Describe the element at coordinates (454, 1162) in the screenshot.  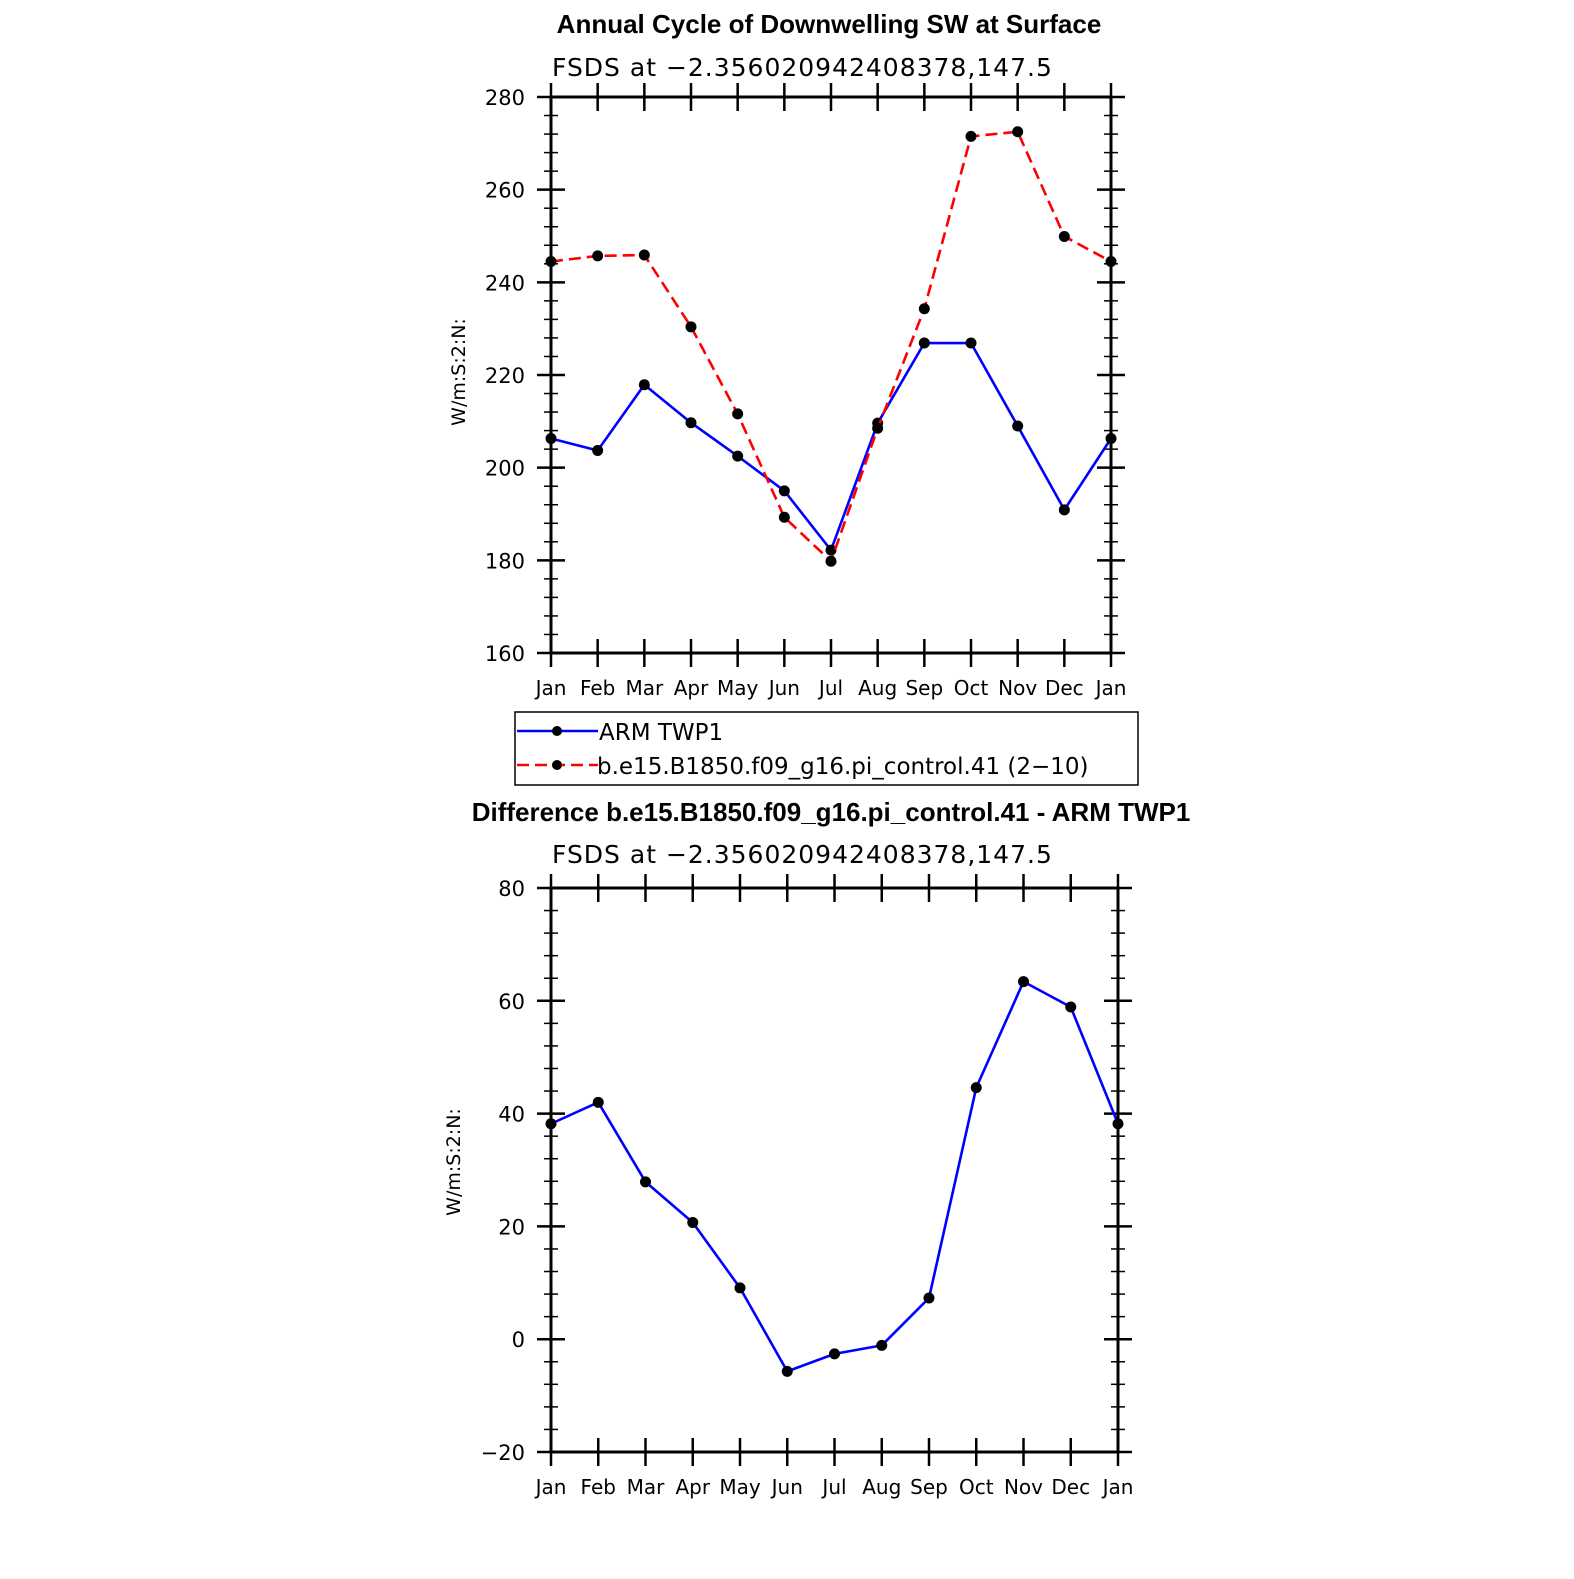
I see `chart-2-y-axis-label: W/m:S:2:N:` at that location.